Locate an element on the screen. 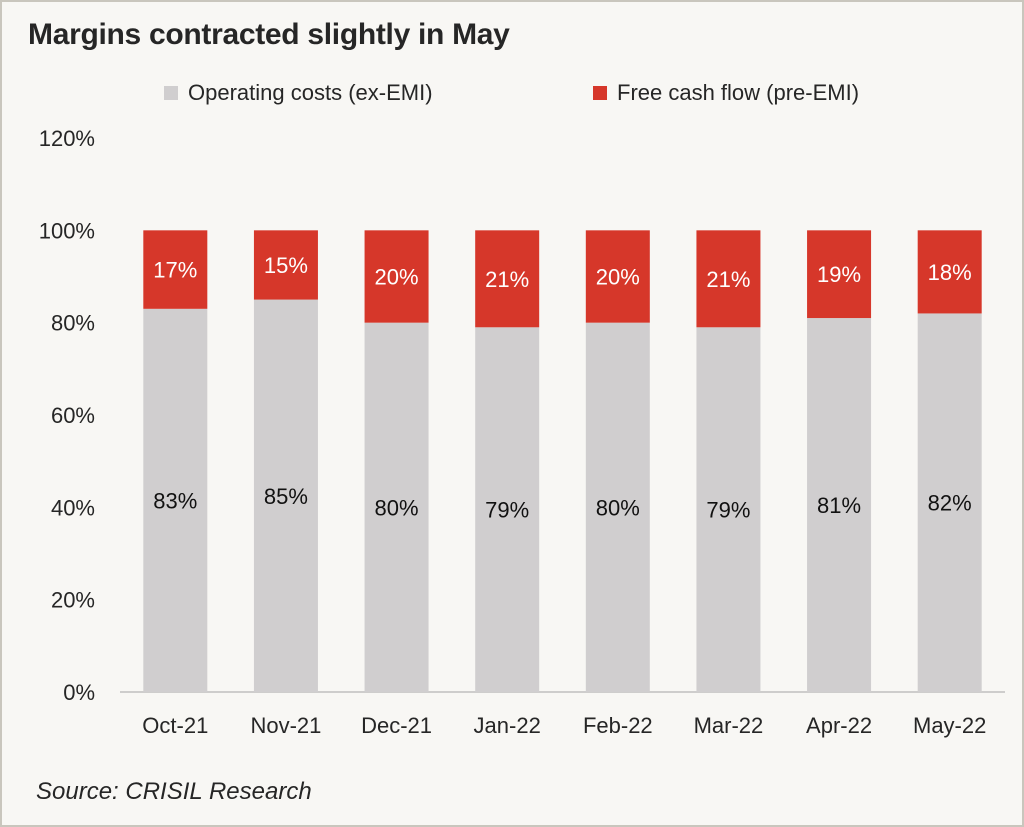 This screenshot has height=827, width=1024. legend-label-free-cash-flow: Free cash flow (pre-EMI) is located at coordinates (738, 92).